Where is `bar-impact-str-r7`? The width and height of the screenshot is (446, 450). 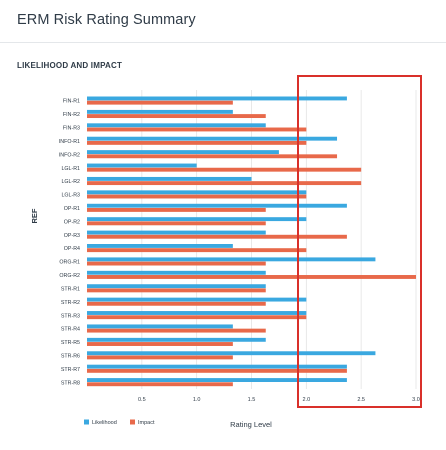
bar-impact-str-r7 is located at coordinates (217, 370).